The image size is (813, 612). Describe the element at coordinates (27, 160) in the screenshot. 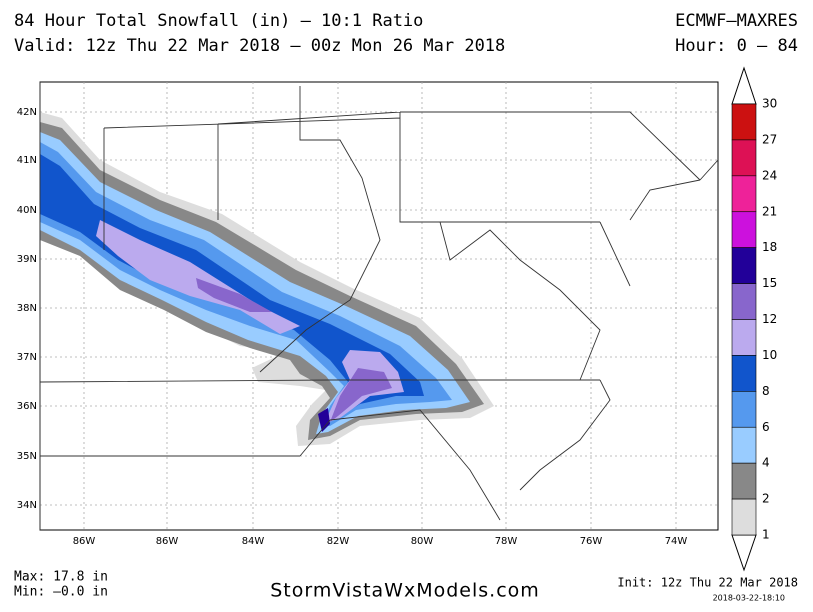

I see `lat-label: 41N` at that location.